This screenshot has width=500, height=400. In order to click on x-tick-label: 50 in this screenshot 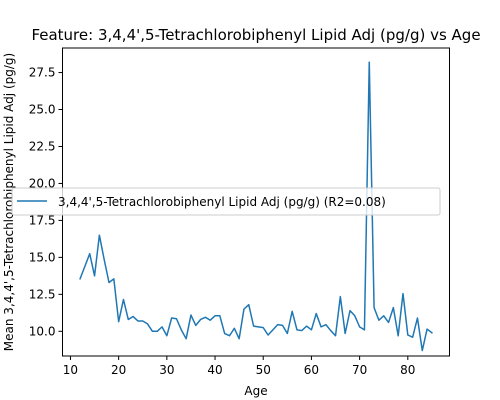, I will do `click(263, 370)`.